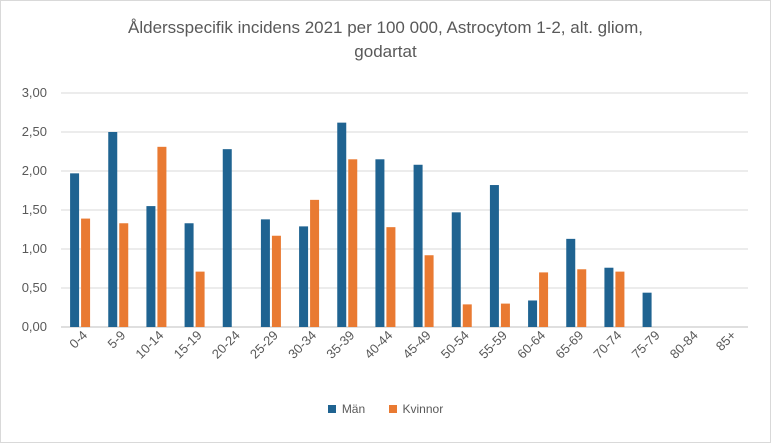 This screenshot has width=771, height=443. I want to click on legend: Män Kvinnor, so click(385, 409).